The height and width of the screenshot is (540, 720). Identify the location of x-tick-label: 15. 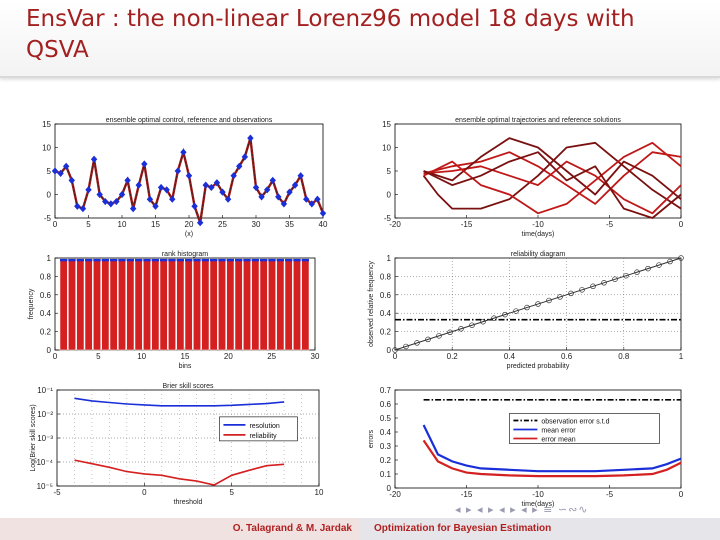
(185, 356).